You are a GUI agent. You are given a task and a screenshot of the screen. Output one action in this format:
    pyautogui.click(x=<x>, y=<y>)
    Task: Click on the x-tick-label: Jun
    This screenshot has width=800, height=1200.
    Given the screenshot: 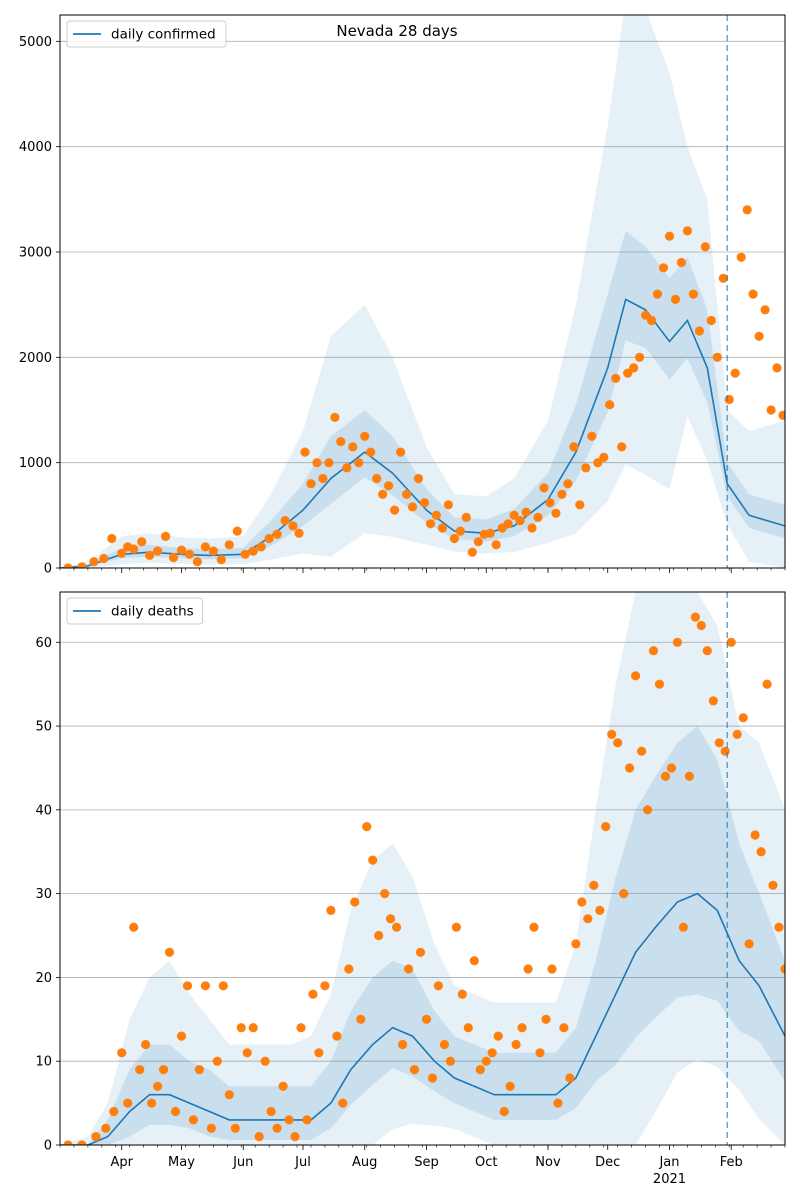 What is the action you would take?
    pyautogui.click(x=242, y=1162)
    